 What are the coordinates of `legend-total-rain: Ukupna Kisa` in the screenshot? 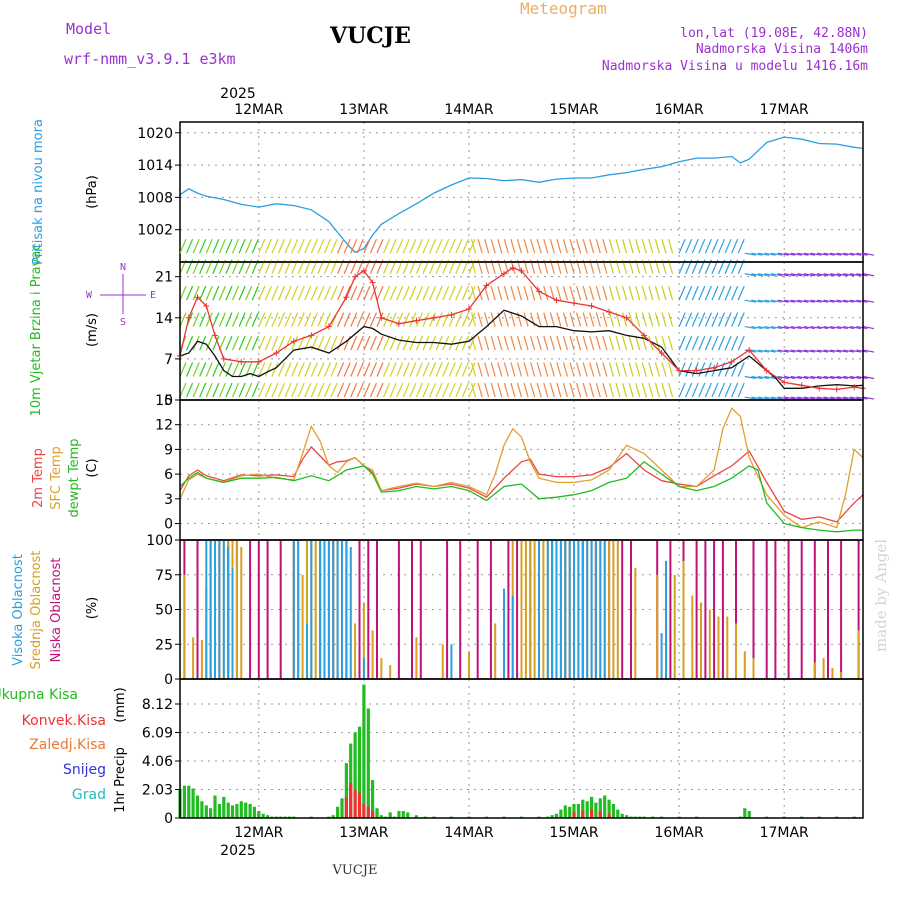 It's located at (39, 695).